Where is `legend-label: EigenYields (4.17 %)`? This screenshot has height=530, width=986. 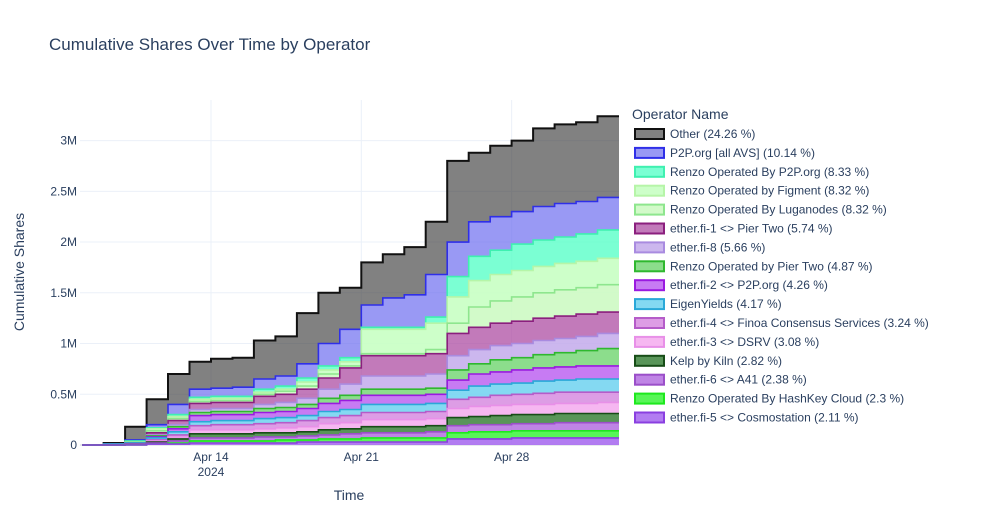 legend-label: EigenYields (4.17 %) is located at coordinates (726, 304).